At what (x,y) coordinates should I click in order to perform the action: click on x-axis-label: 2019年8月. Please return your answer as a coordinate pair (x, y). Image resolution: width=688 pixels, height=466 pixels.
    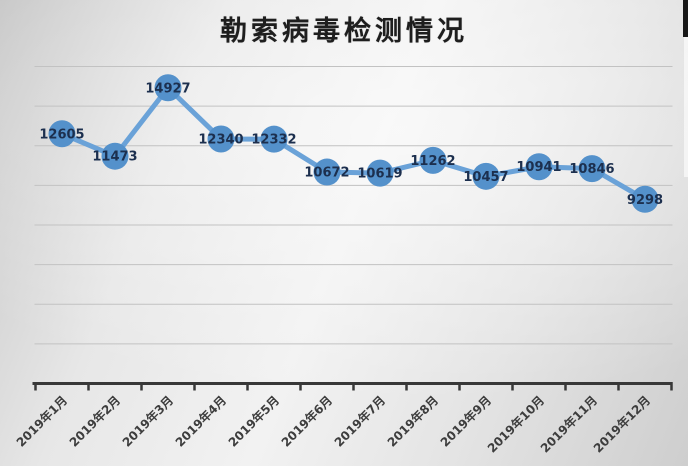
    Looking at the image, I should click on (412, 421).